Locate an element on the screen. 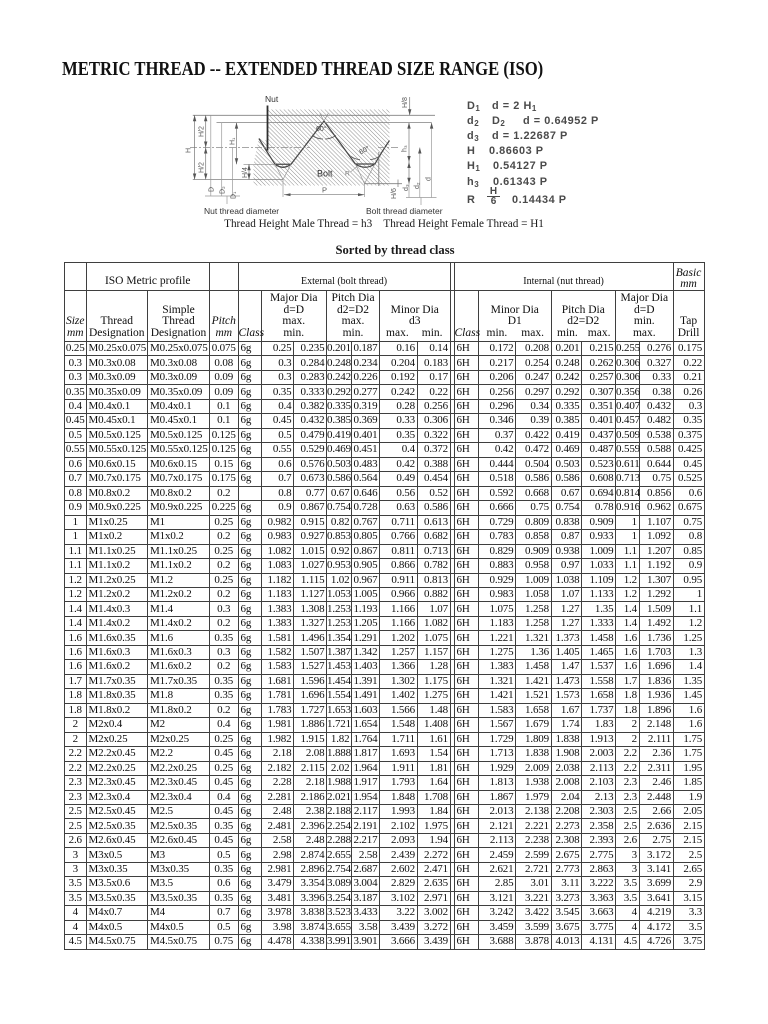  svg-text: D₁ is located at coordinates (234, 195).